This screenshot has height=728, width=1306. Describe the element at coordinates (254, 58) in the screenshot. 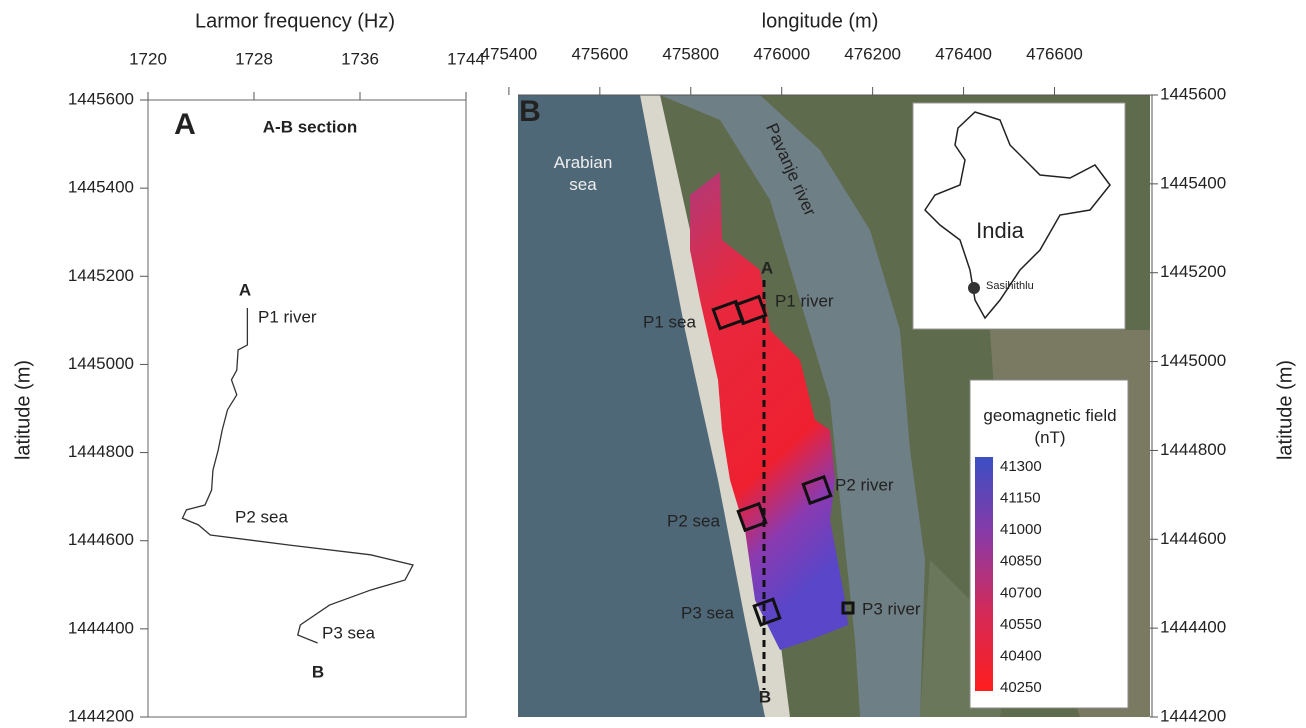

I see `x-tick-label: 1728` at that location.